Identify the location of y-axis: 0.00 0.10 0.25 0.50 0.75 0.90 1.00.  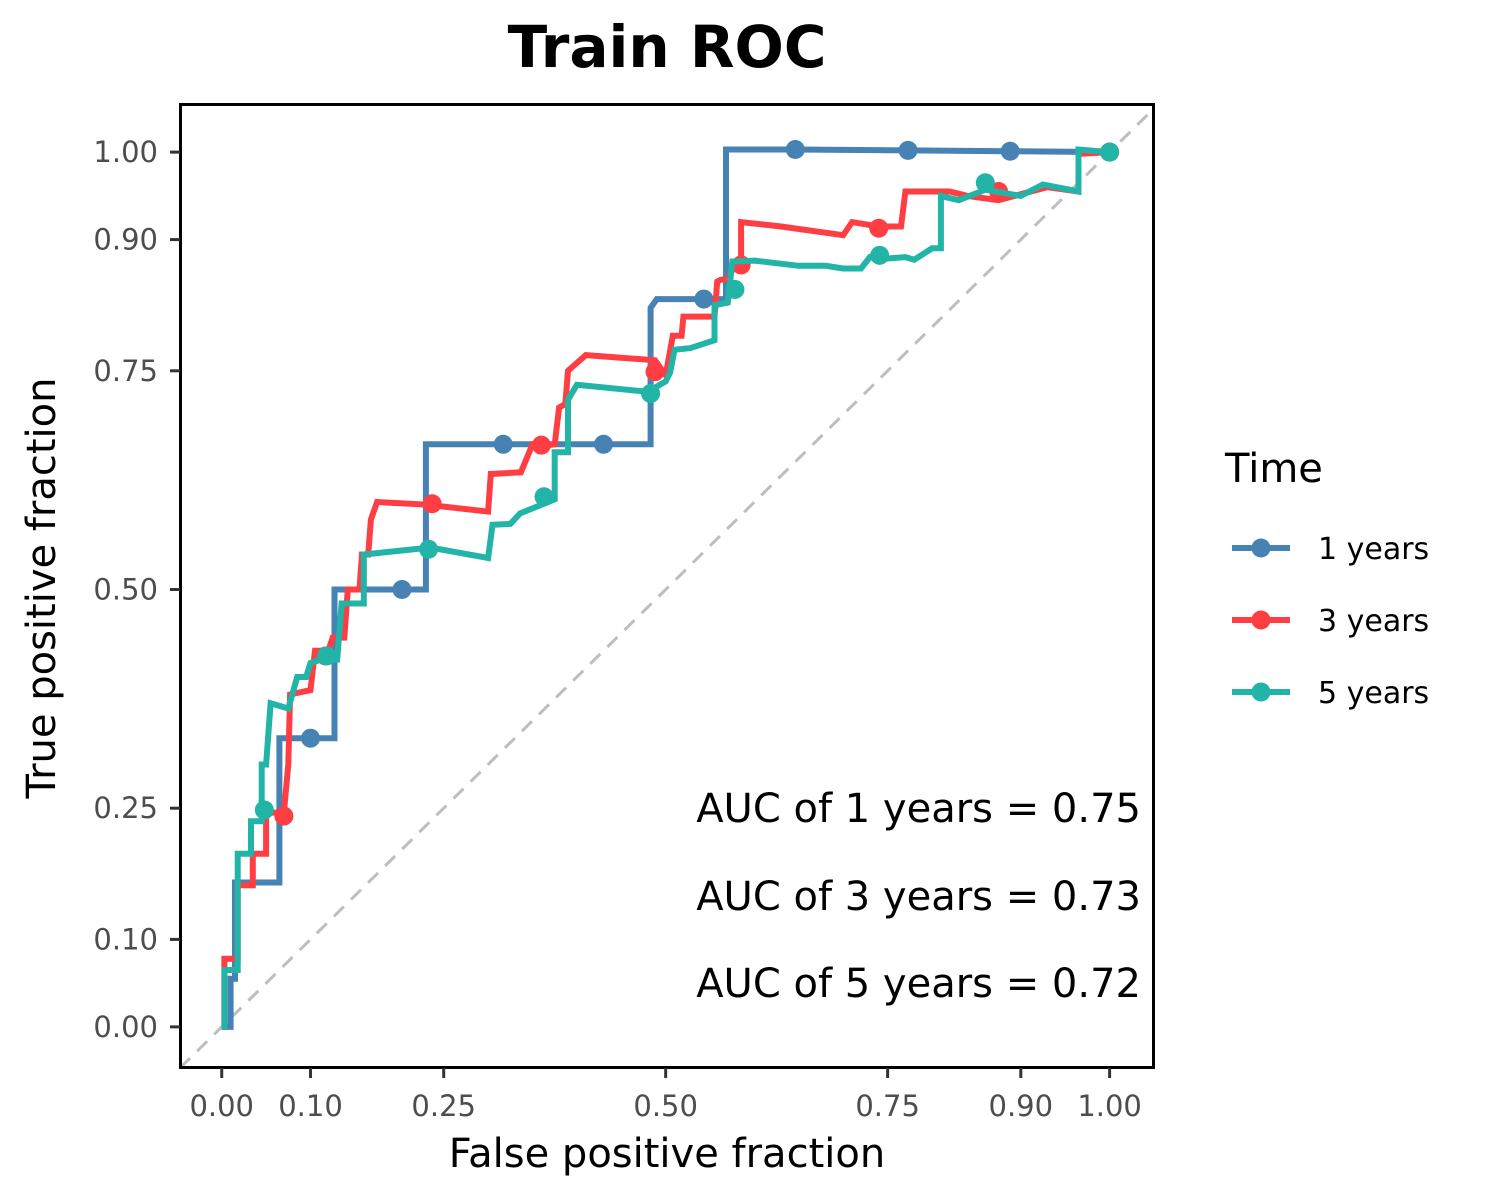
(136, 589).